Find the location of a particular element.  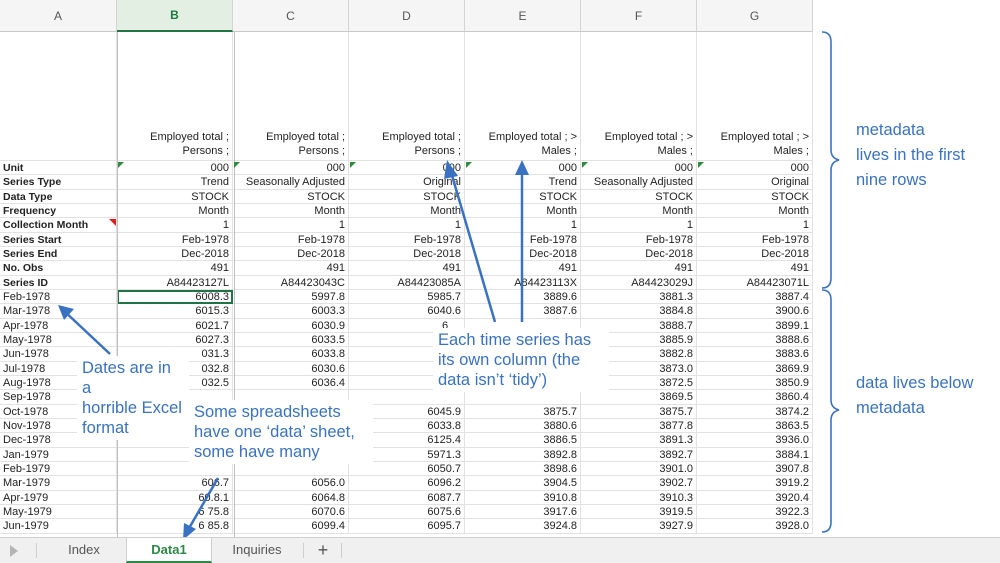

data-value-cell: 6 is located at coordinates (445, 325).